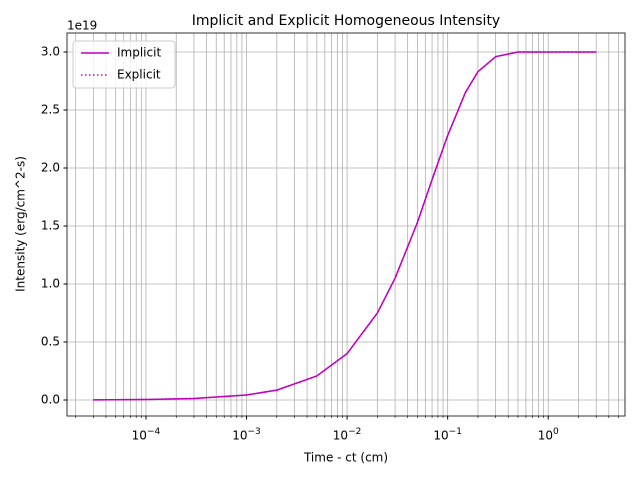 This screenshot has height=480, width=640. Describe the element at coordinates (21, 224) in the screenshot. I see `y-axis-label: Intensity (erg/cm^2-s)` at that location.